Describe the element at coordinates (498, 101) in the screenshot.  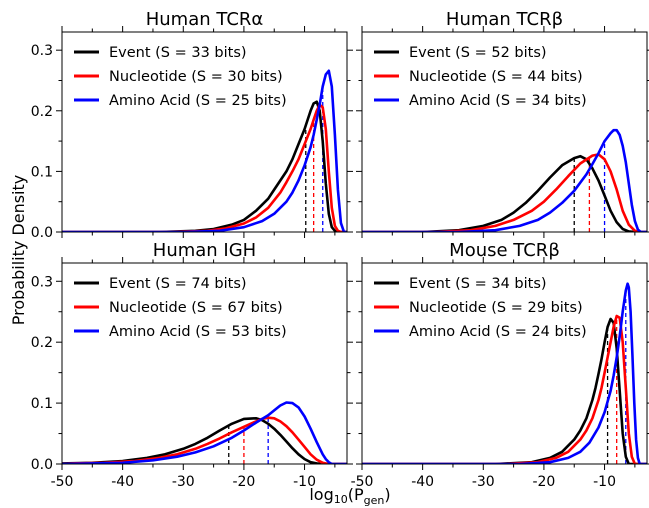
I see `legend-label-2: Amino Acid (S = 34 bits)` at that location.